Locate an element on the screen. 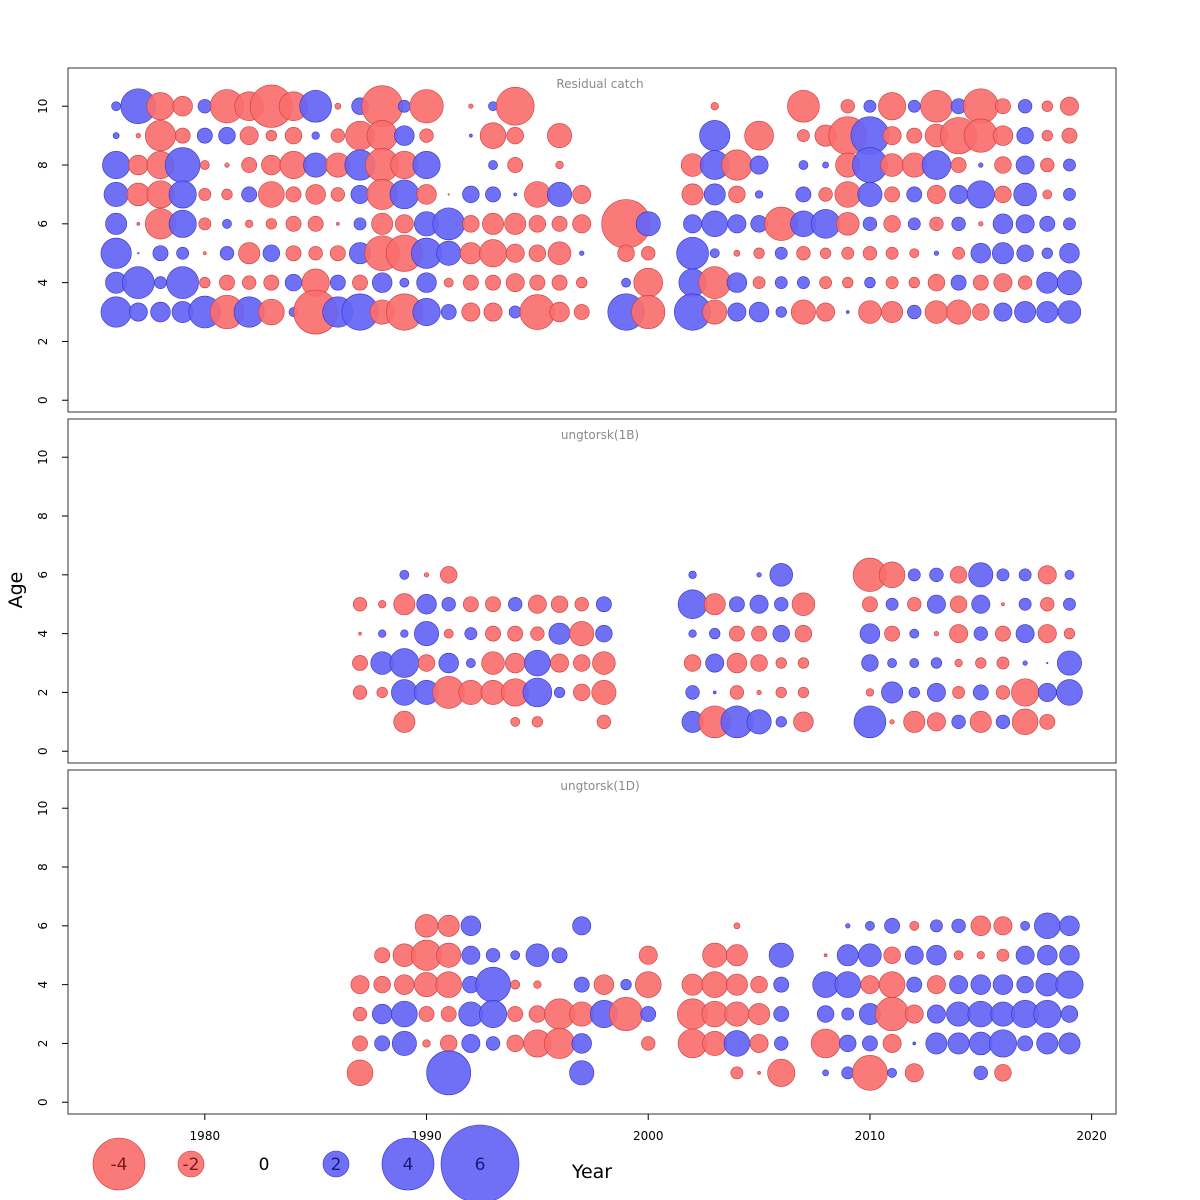 This screenshot has height=1200, width=1200. x-tick-label: 2020 is located at coordinates (1091, 1136).